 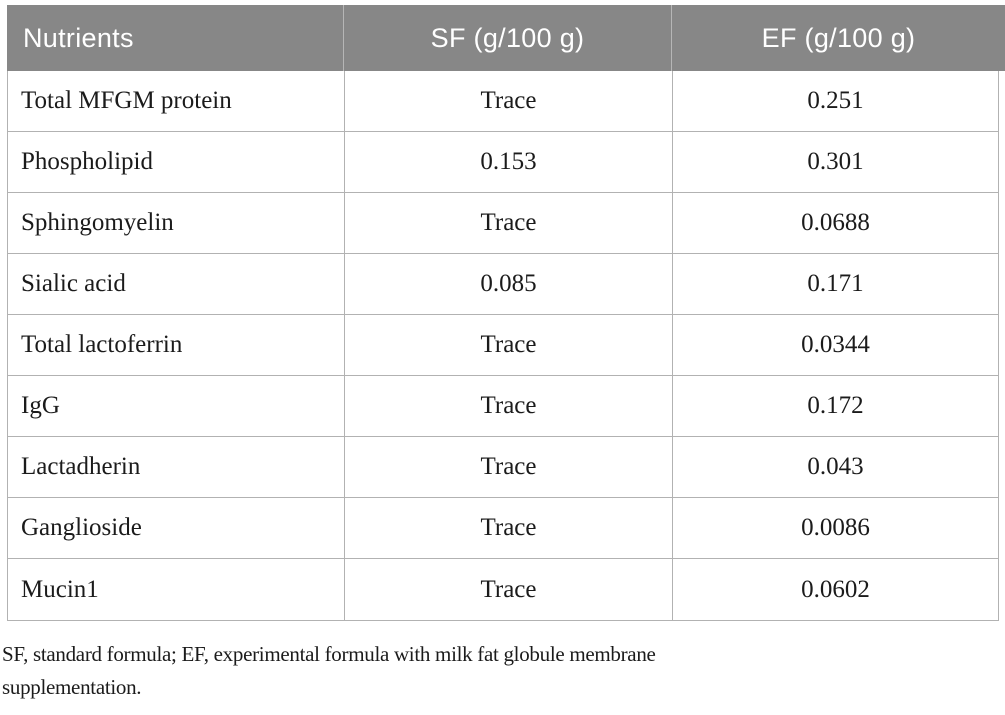 I want to click on nutrient-name-cell: Ganglioside, so click(x=176, y=528).